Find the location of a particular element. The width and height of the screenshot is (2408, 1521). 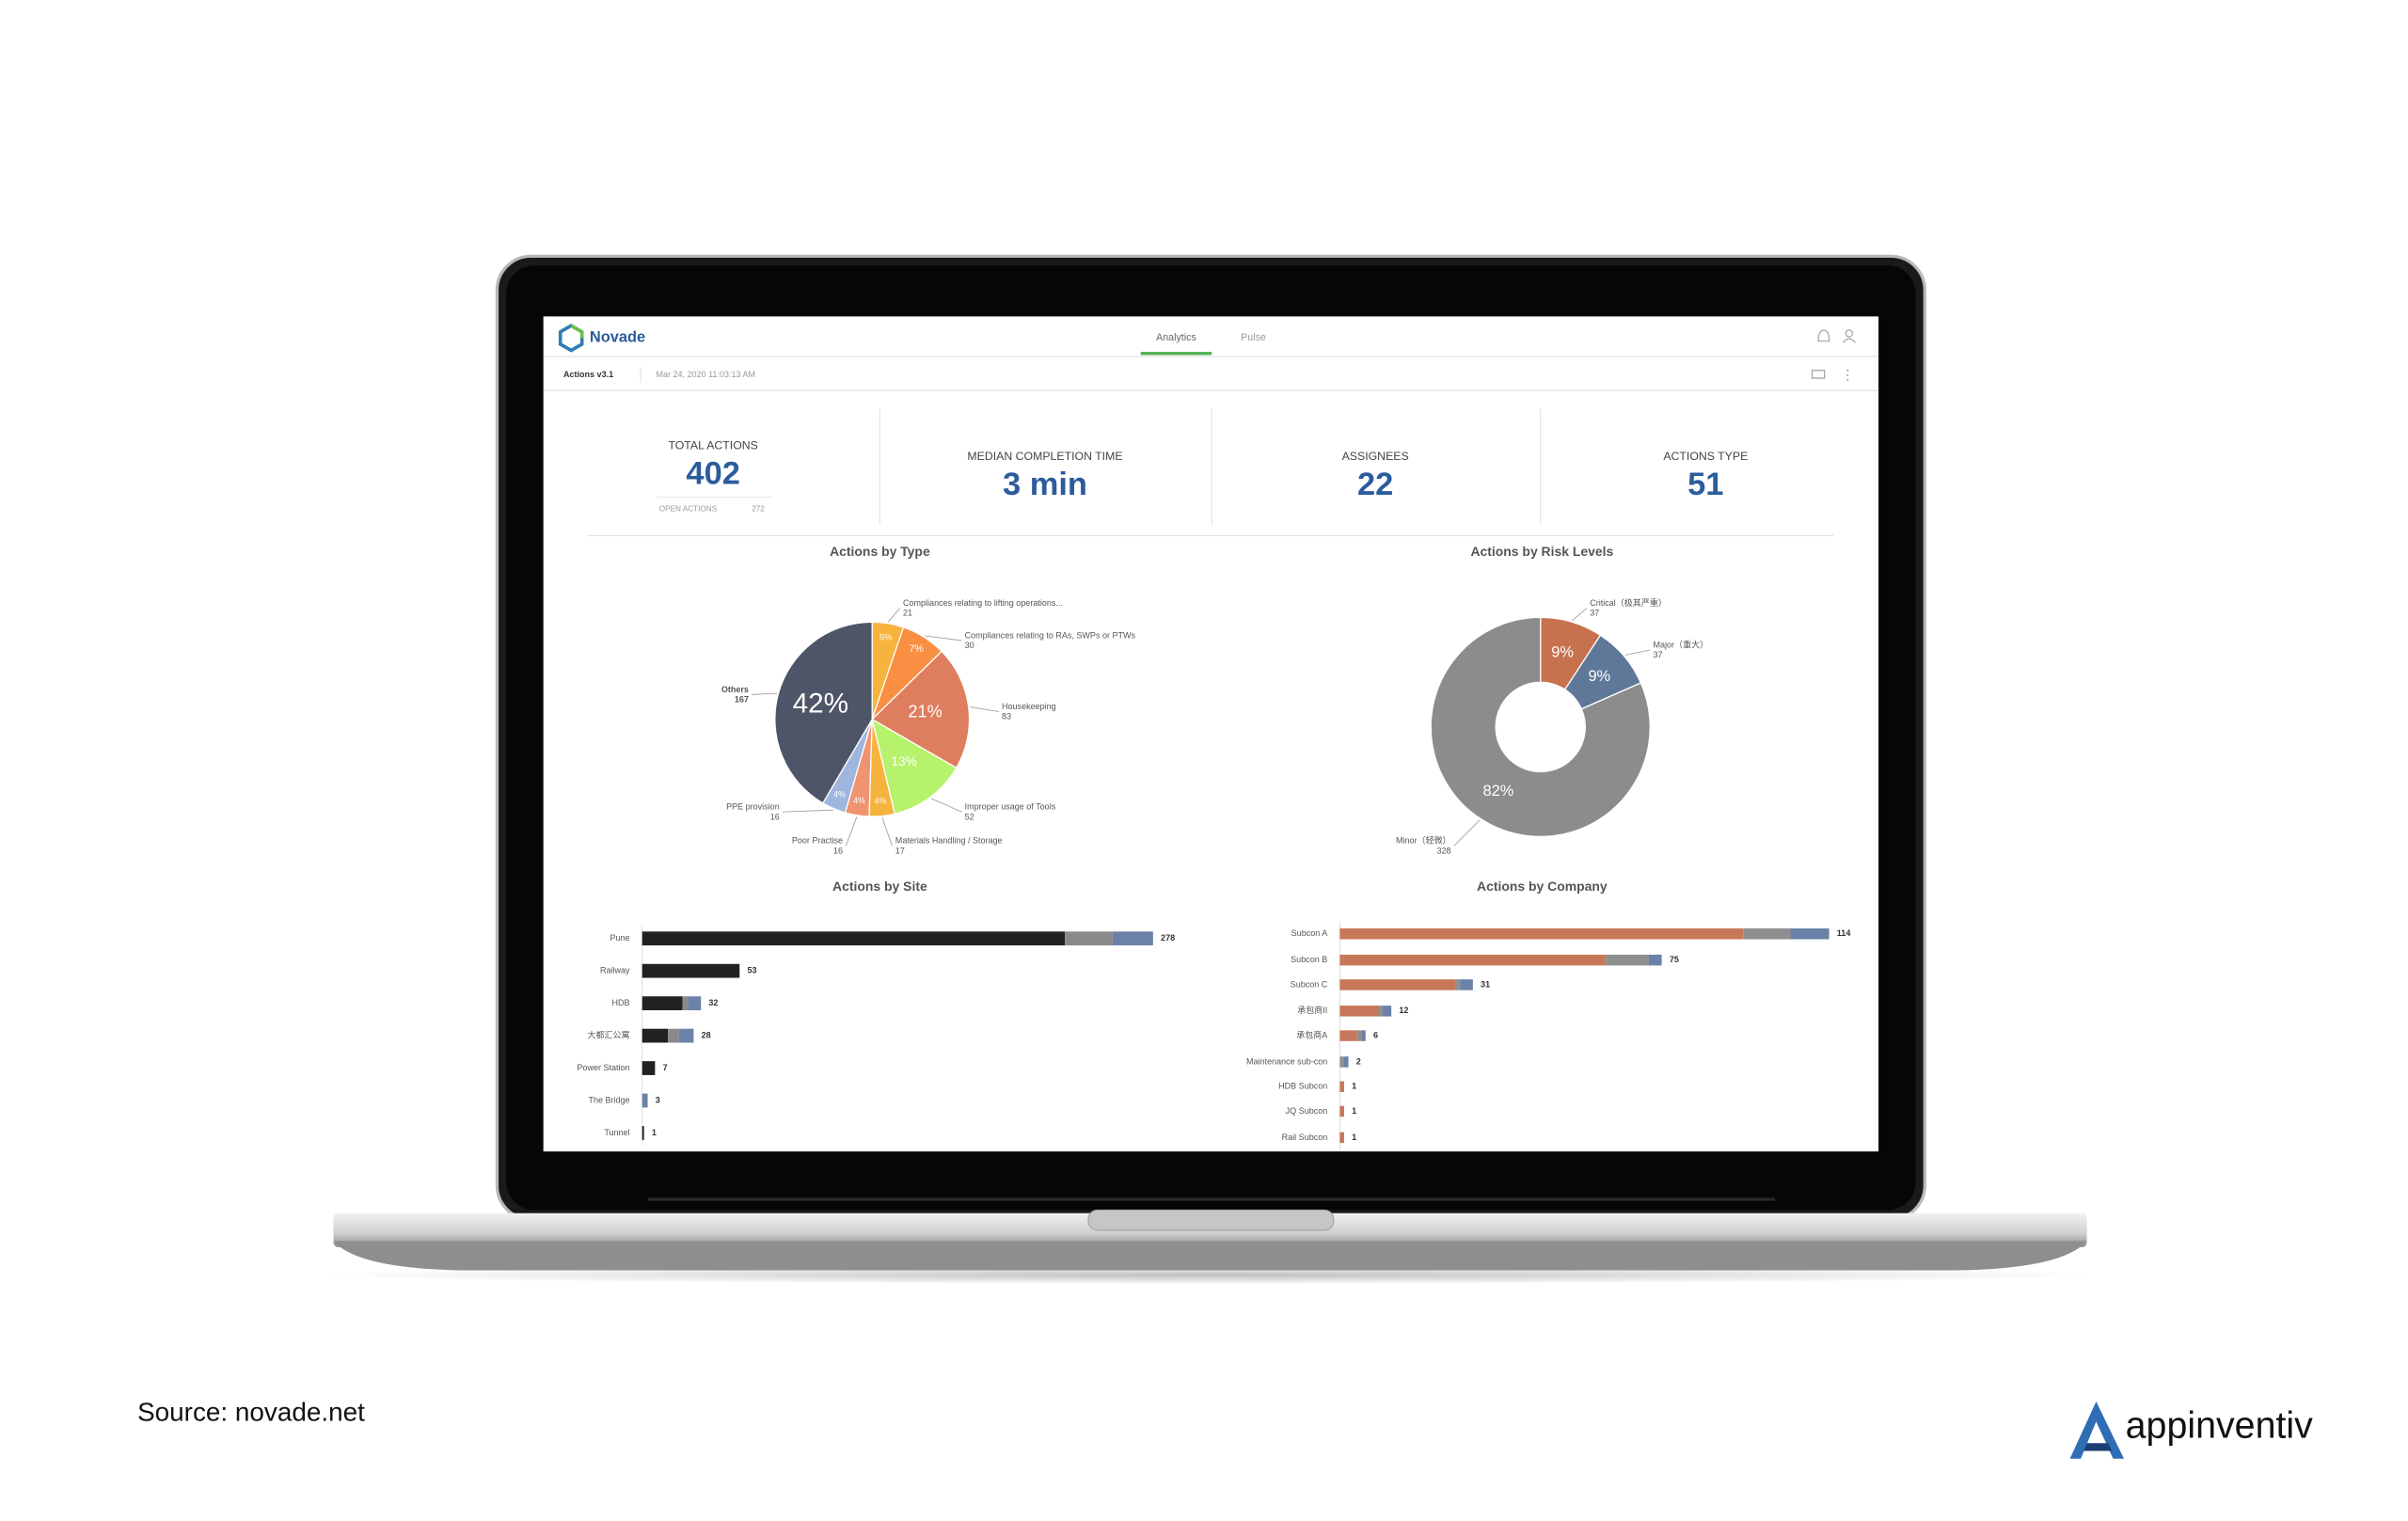

slice-value: 37 is located at coordinates (1659, 655).